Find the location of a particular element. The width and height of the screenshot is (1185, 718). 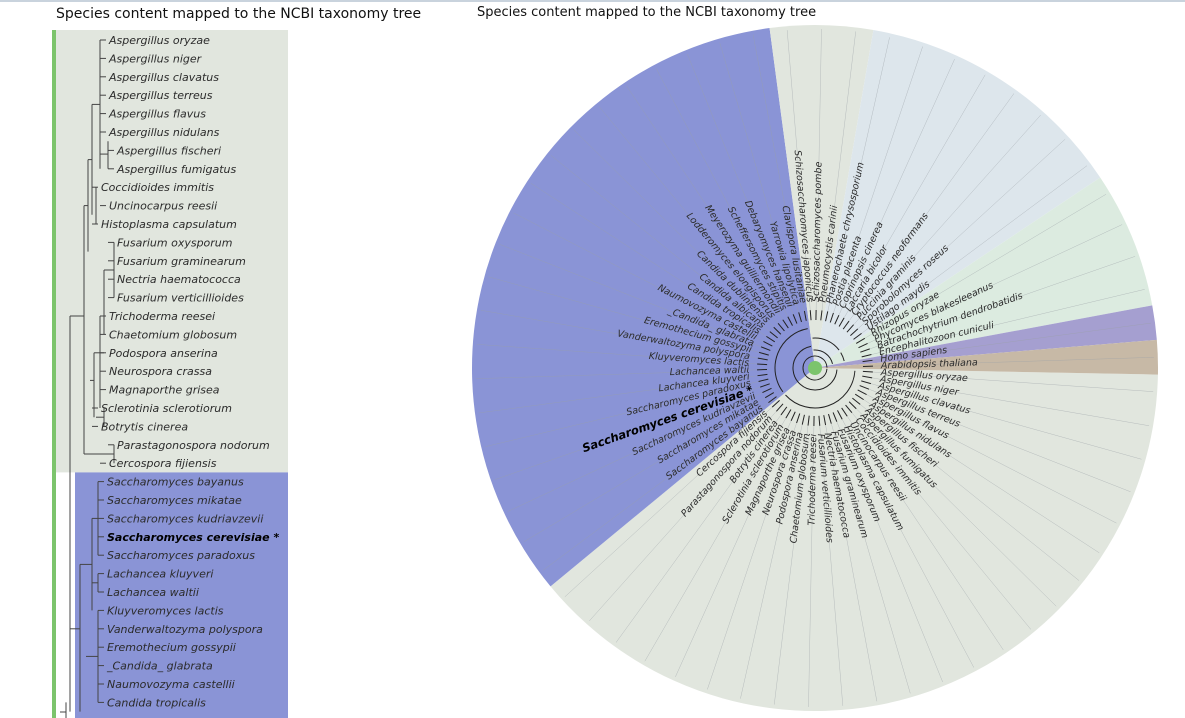

radial-leaf-label: Trichoderma reesei is located at coordinates (812, 480).